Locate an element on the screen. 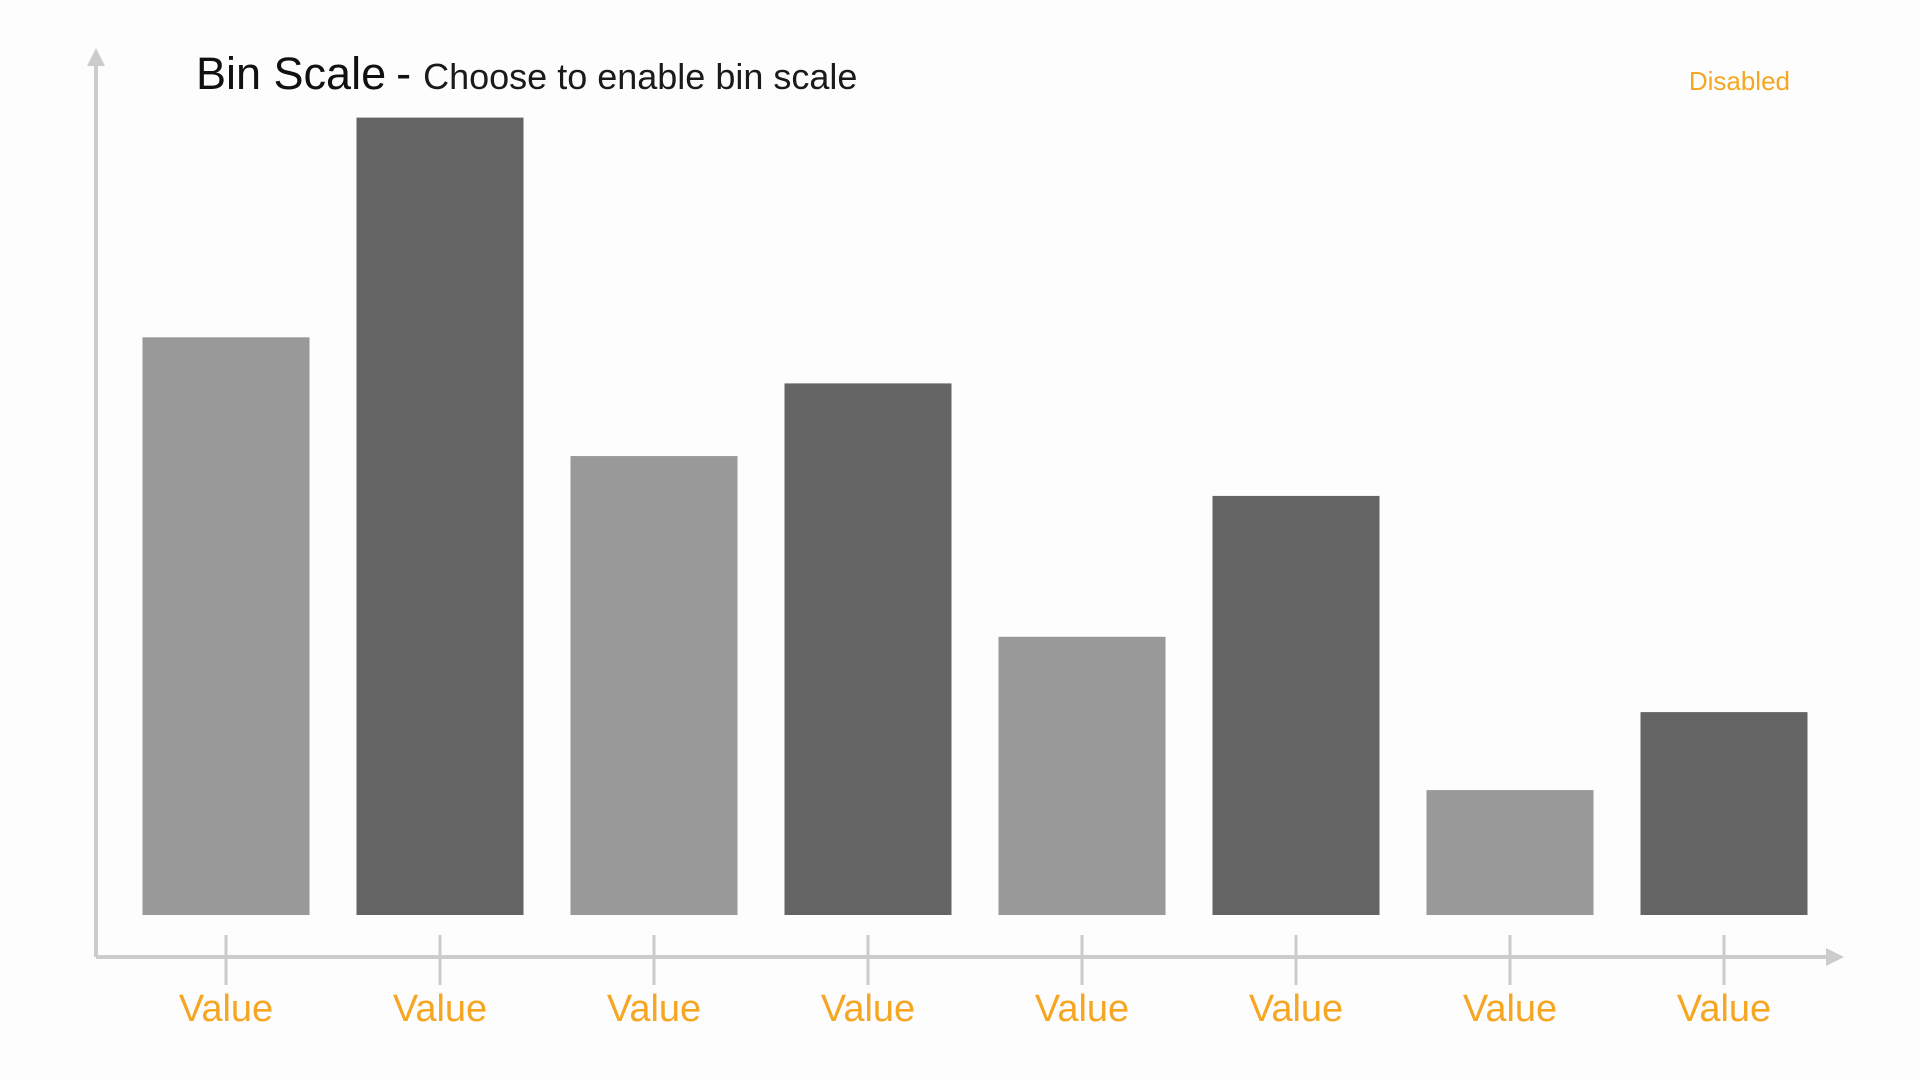 This screenshot has height=1080, width=1920. y-axis-arrow is located at coordinates (96, 57).